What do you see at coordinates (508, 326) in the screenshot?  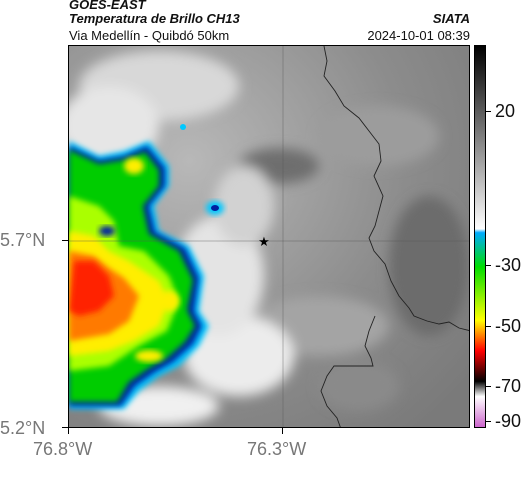 I see `colorbar-label: -50` at bounding box center [508, 326].